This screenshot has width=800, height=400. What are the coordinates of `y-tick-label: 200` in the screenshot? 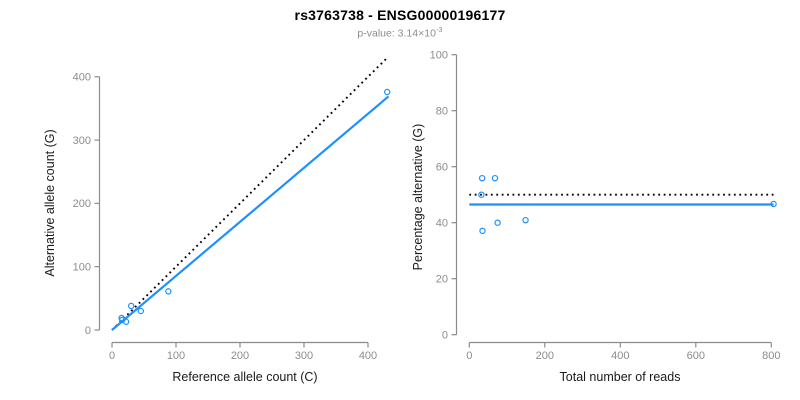 It's located at (82, 204).